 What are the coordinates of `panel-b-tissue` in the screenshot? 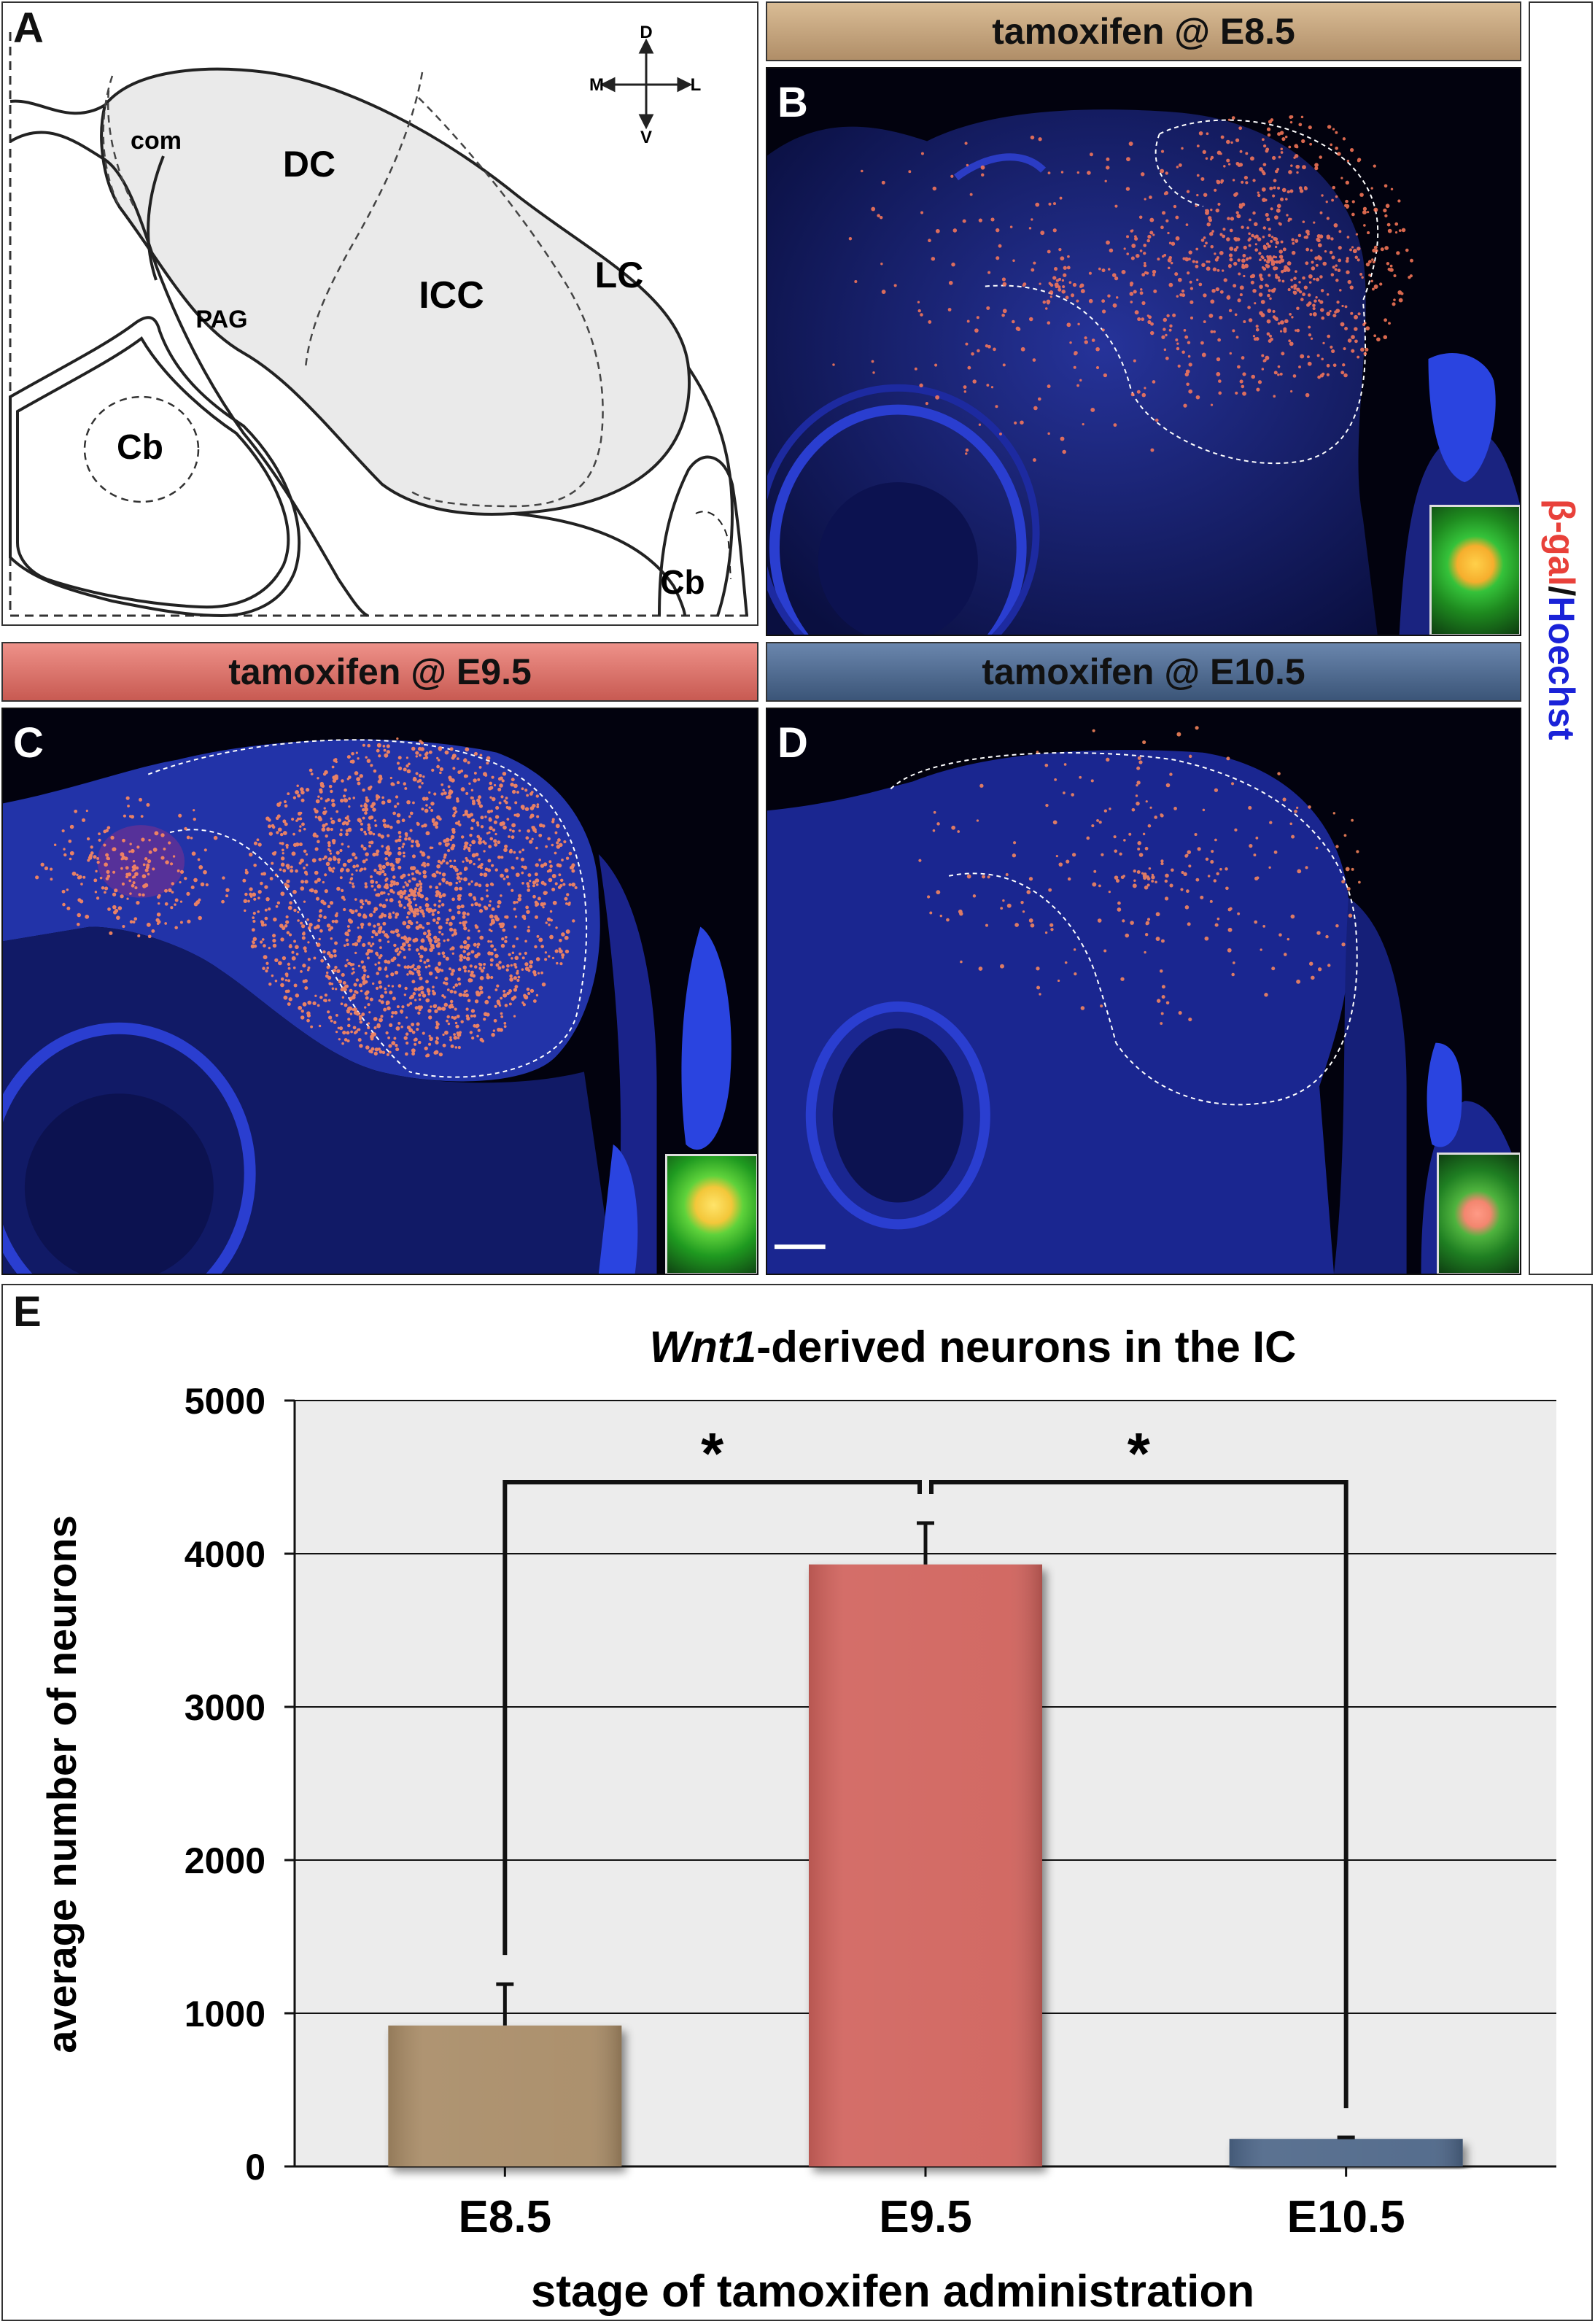 It's located at (1143, 372).